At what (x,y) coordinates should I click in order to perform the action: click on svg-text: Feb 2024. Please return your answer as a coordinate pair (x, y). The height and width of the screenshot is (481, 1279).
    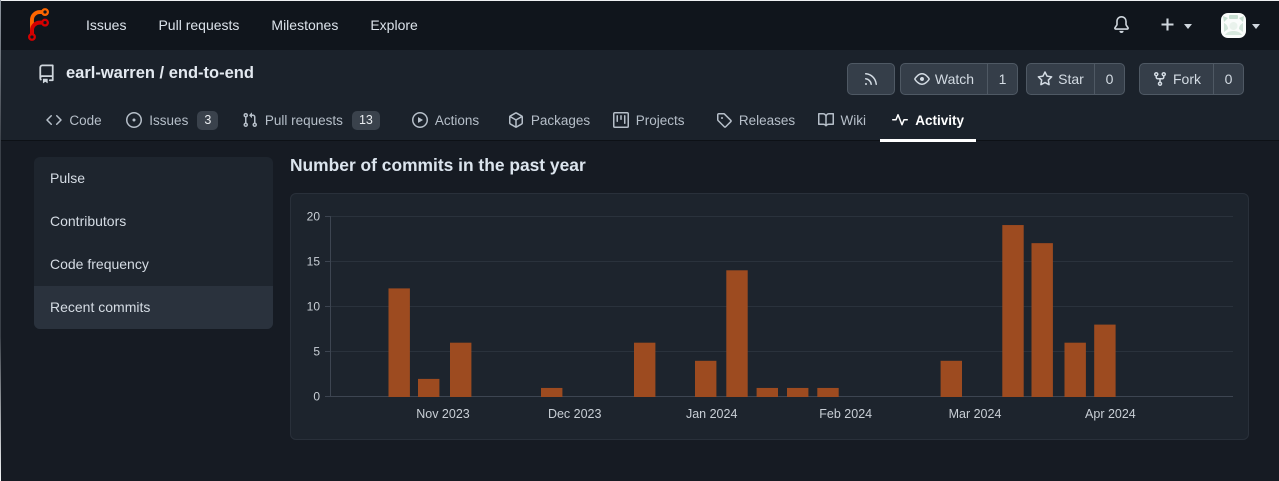
    Looking at the image, I should click on (845, 414).